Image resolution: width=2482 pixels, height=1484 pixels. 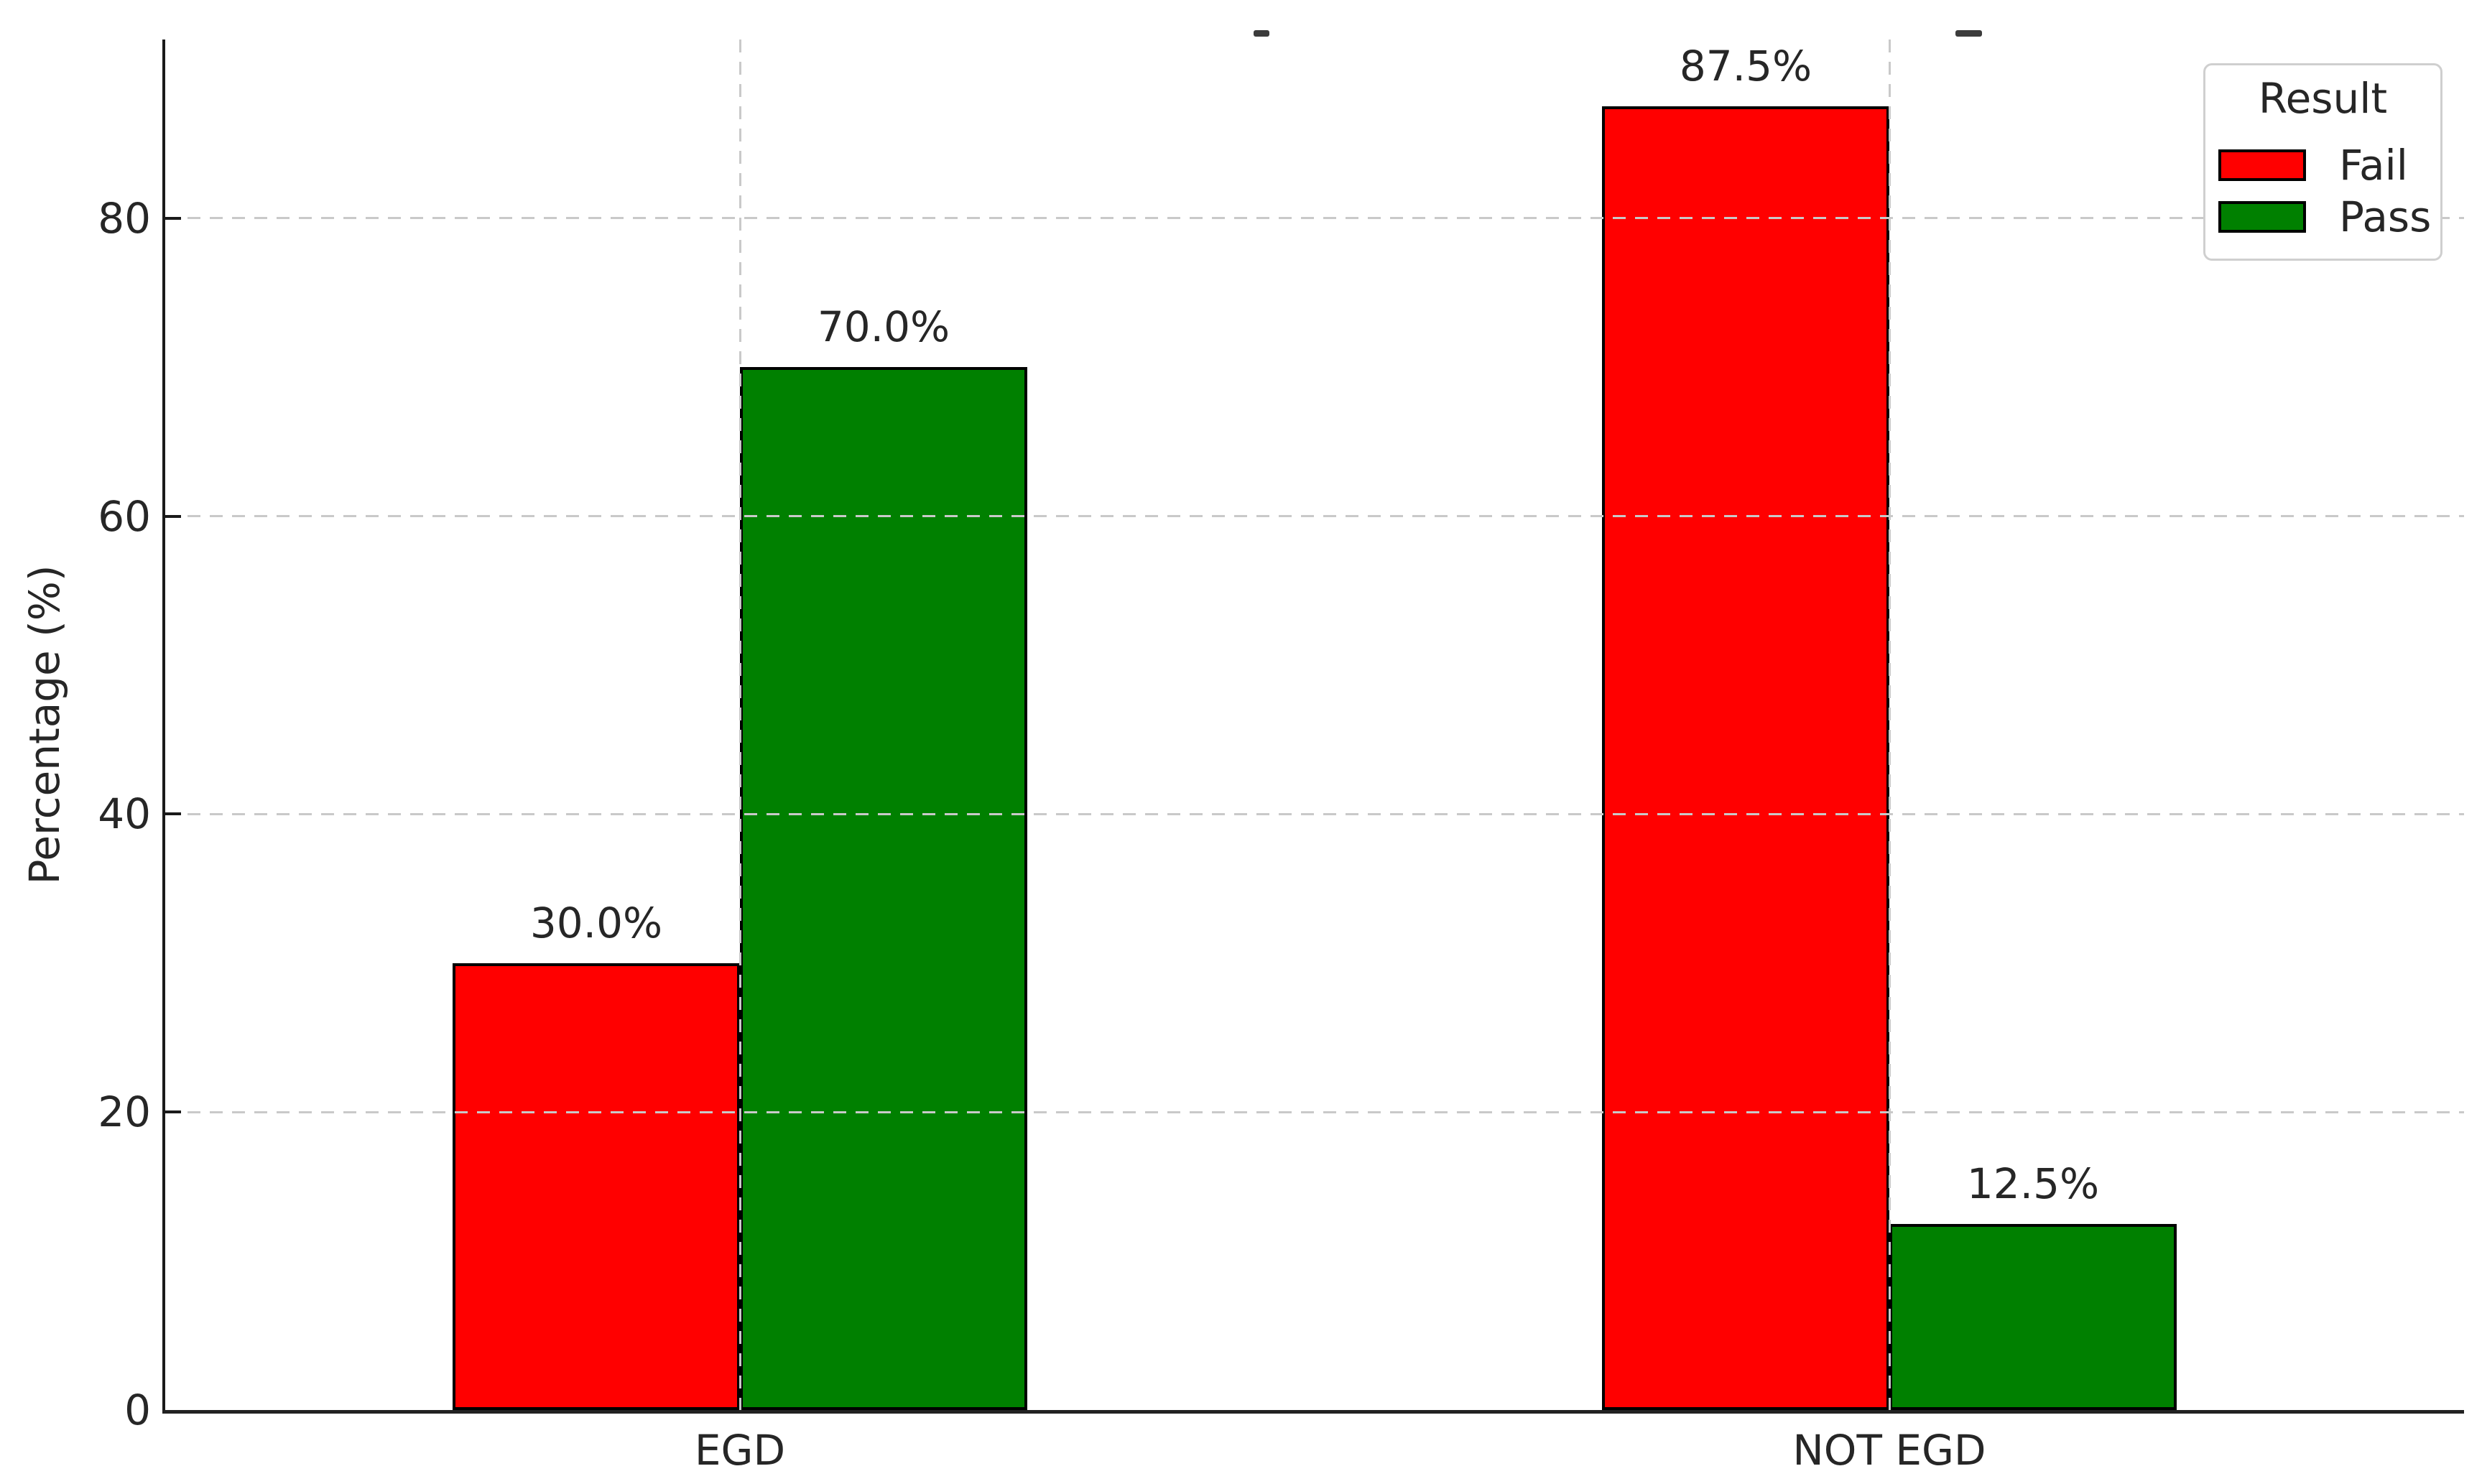 What do you see at coordinates (44, 725) in the screenshot?
I see `y-axis-title: Percentage (%)` at bounding box center [44, 725].